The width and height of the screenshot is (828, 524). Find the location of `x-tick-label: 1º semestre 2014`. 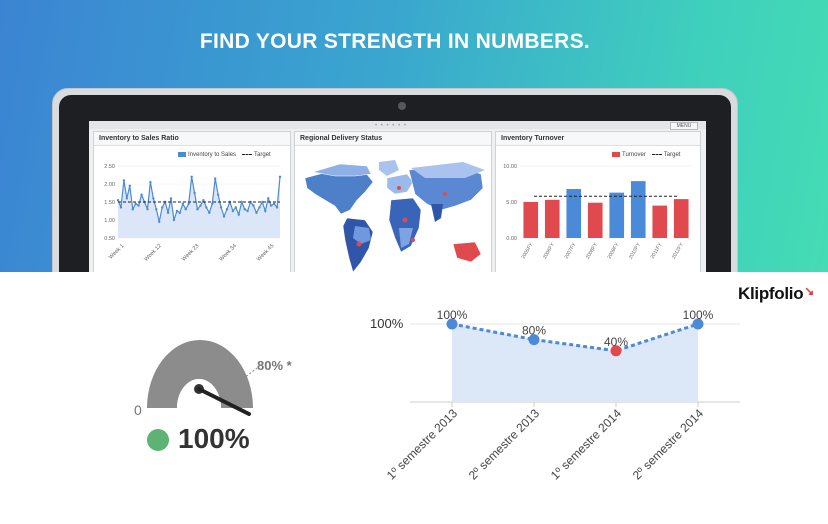

x-tick-label: 1º semestre 2014 is located at coordinates (586, 444).